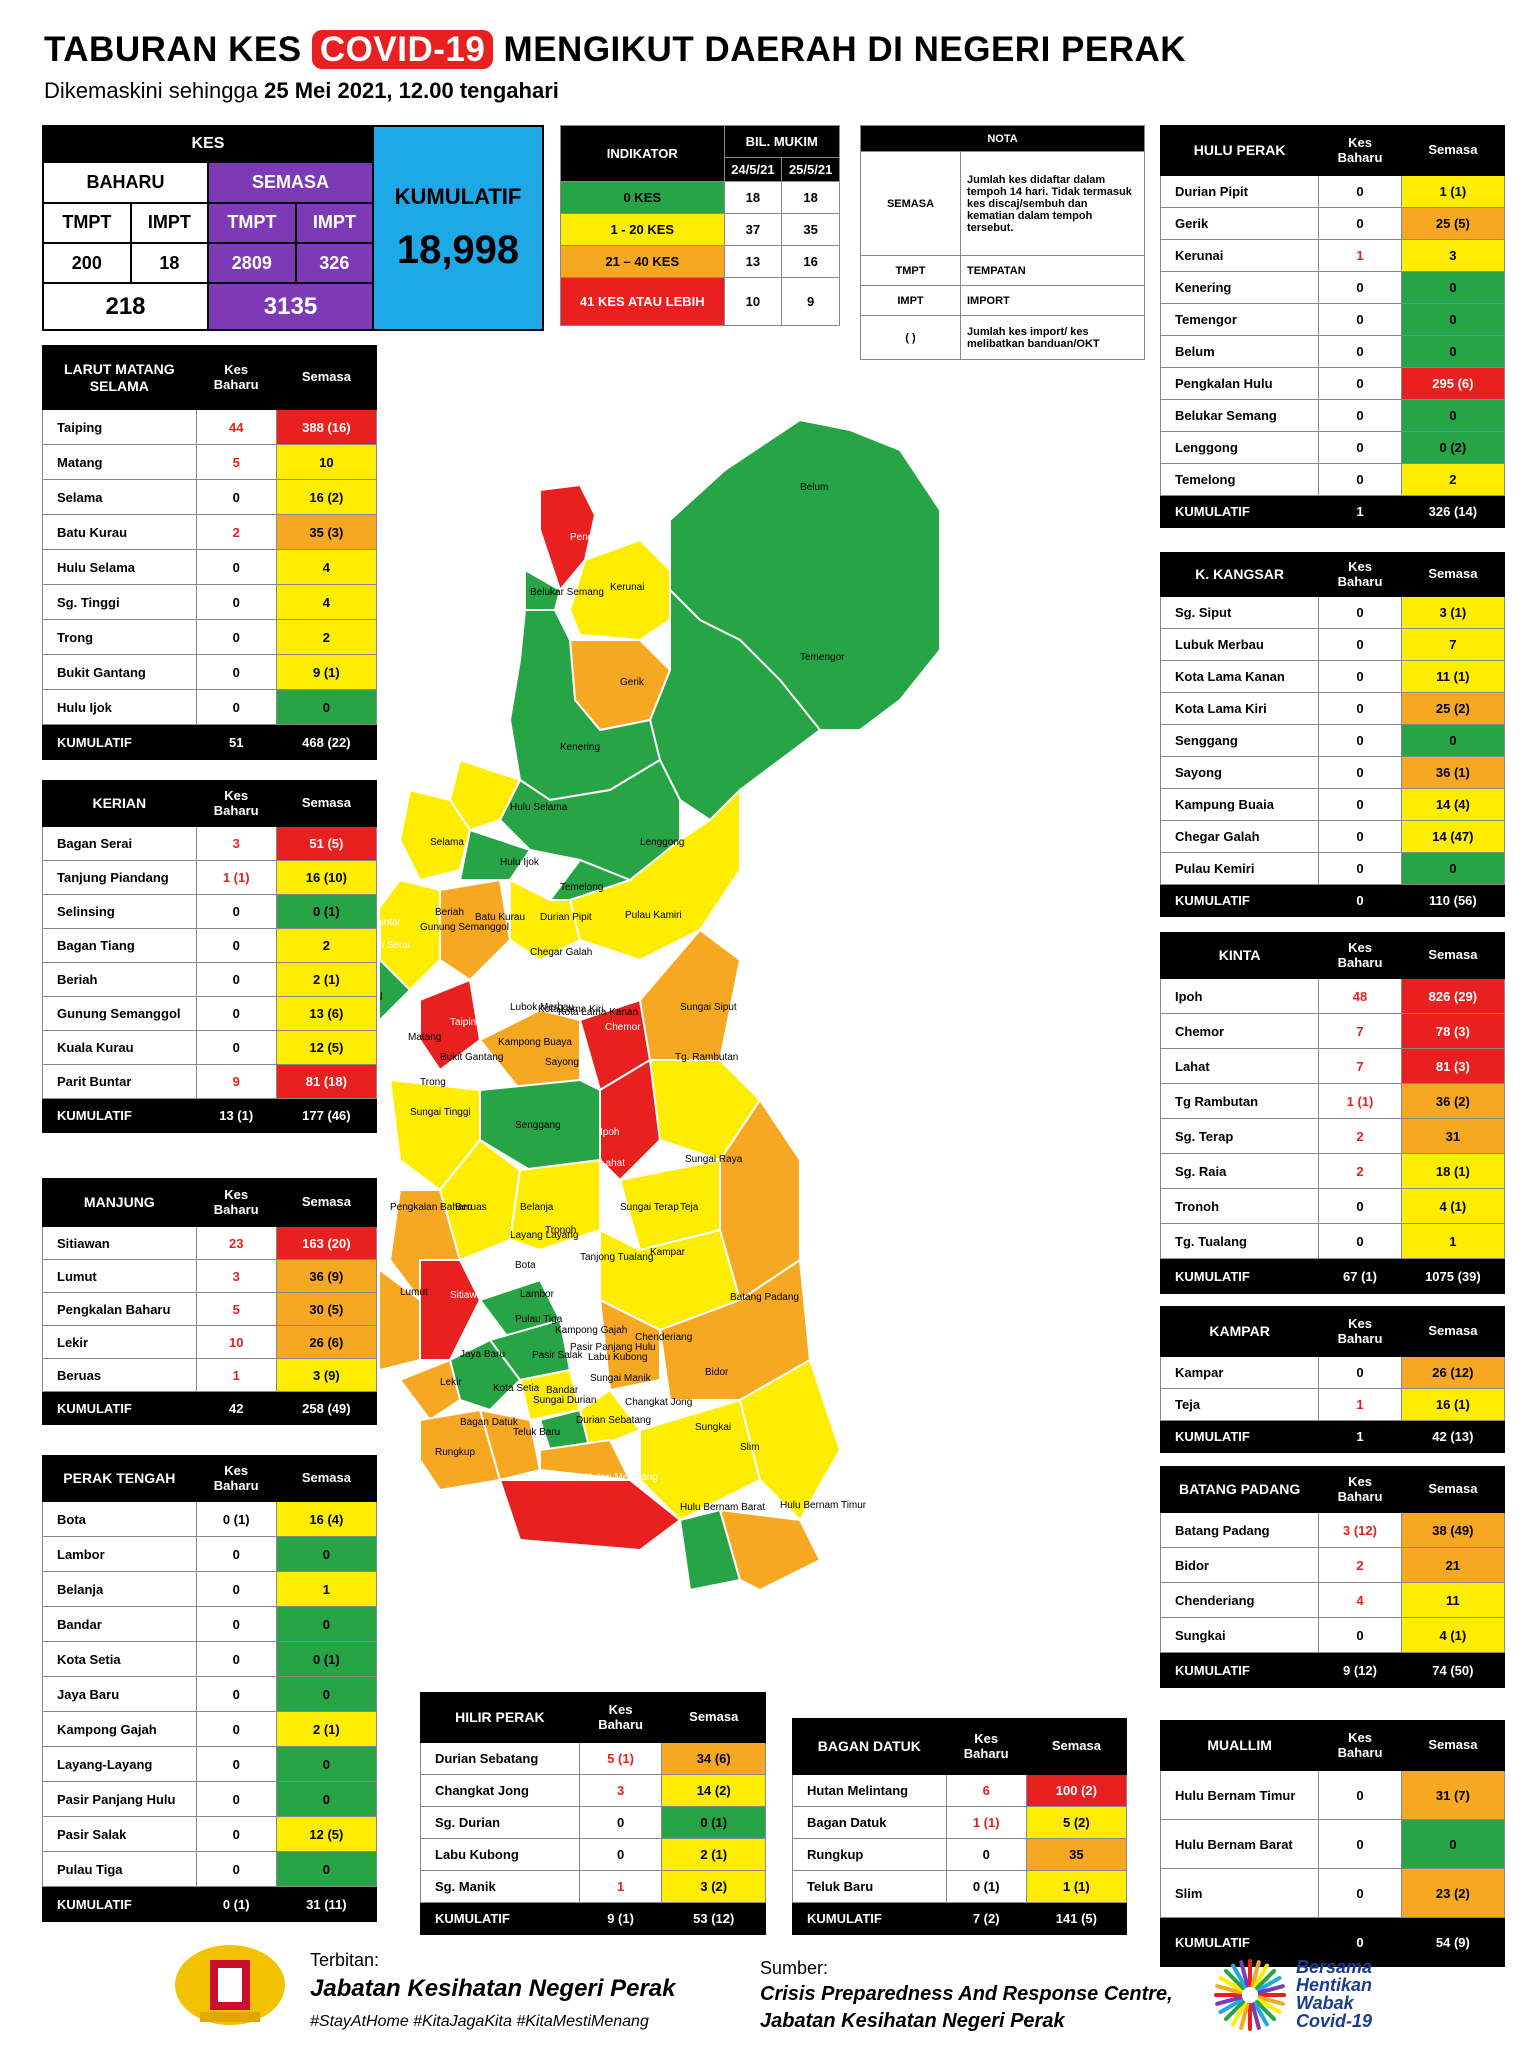 This screenshot has height=2048, width=1536. I want to click on map-label: Teluk Baru, so click(536, 1432).